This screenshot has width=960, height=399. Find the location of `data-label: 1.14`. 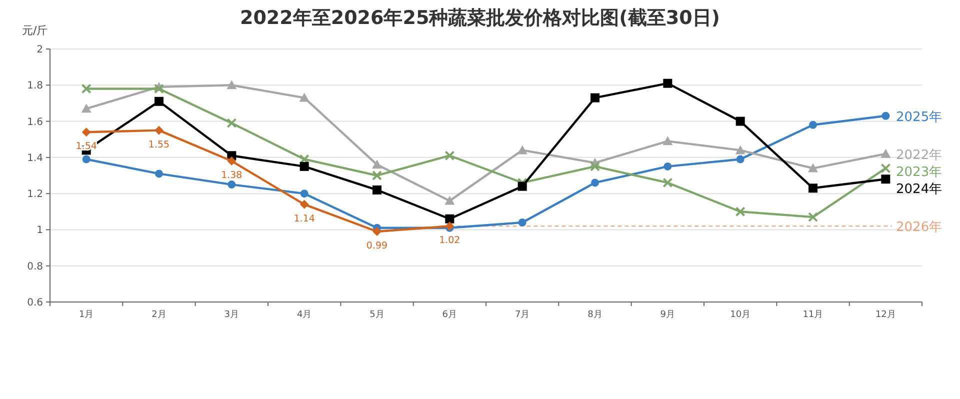

data-label: 1.14 is located at coordinates (304, 218).